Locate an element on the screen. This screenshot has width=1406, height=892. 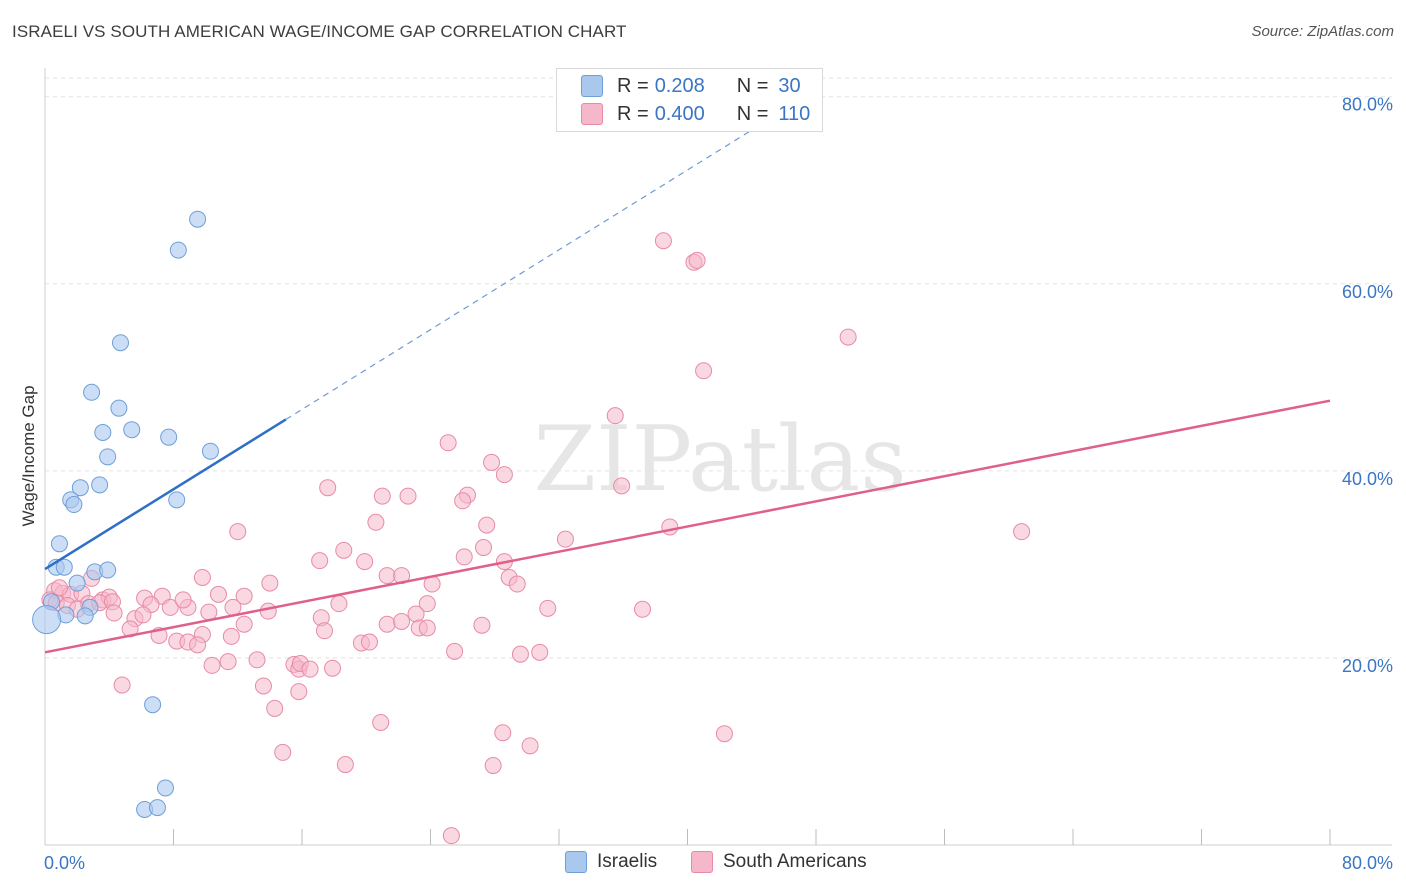
y-axis-label: Wage/Income Gap is located at coordinates (28, 455).